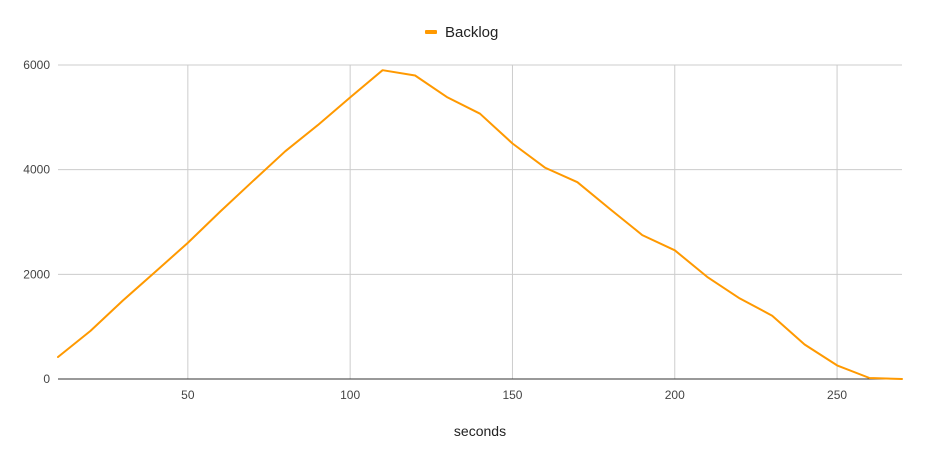 The width and height of the screenshot is (926, 462). I want to click on x-tick-label: 100, so click(350, 395).